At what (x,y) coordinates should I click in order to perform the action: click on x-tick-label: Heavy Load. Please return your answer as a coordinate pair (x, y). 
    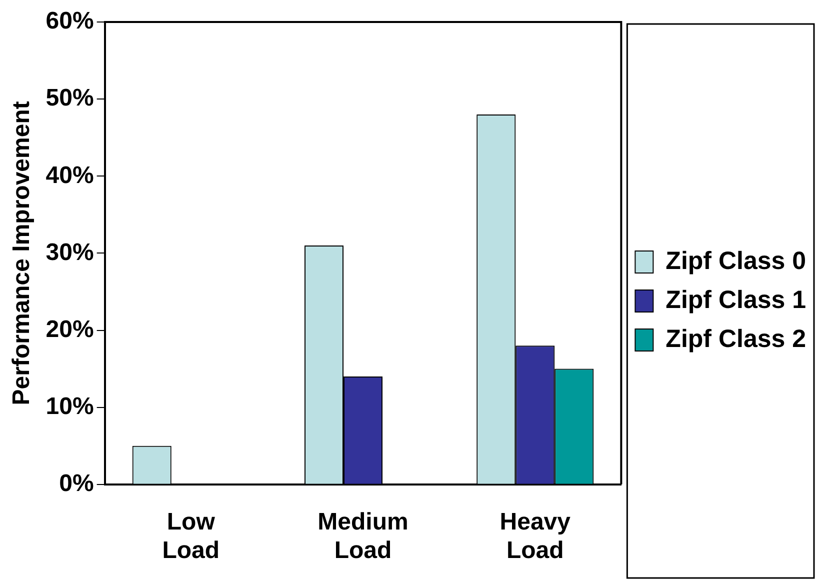
    Looking at the image, I should click on (536, 536).